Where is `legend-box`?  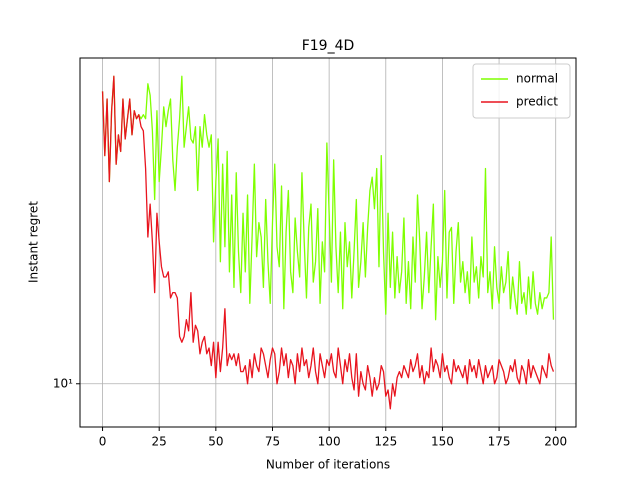 legend-box is located at coordinates (521, 91).